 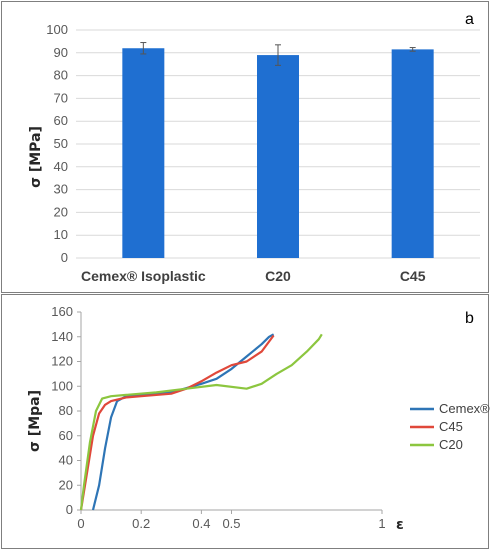 I want to click on y-tick-label: 90, so click(x=61, y=52).